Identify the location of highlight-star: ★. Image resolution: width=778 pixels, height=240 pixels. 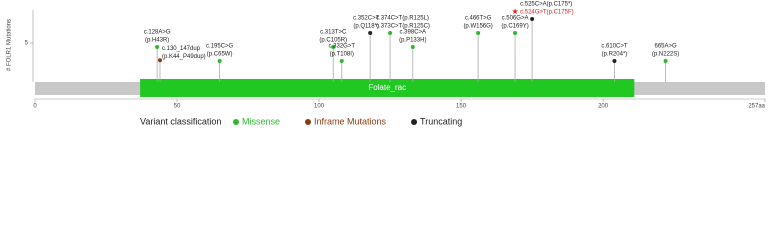
(514, 11).